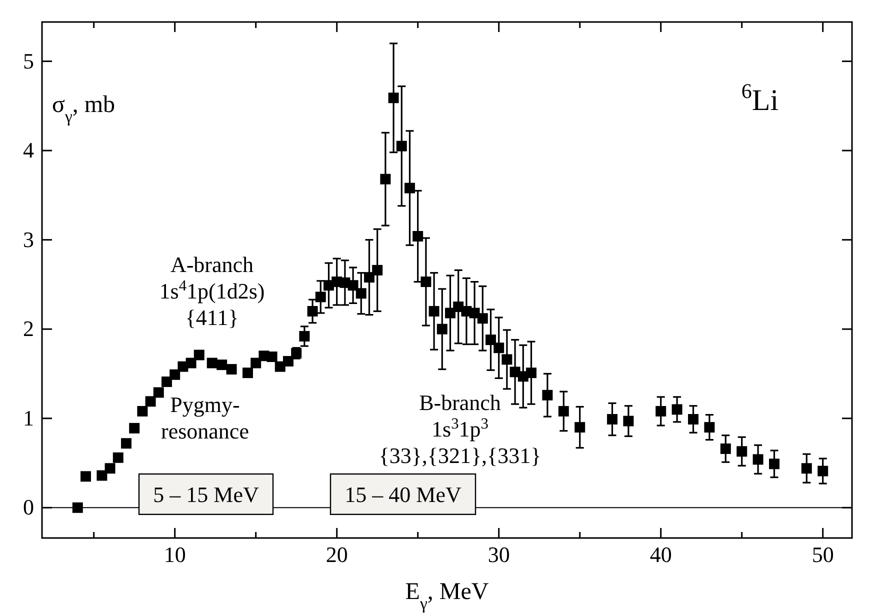 This screenshot has width=872, height=613. What do you see at coordinates (28, 417) in the screenshot?
I see `y-tick-label: 1` at bounding box center [28, 417].